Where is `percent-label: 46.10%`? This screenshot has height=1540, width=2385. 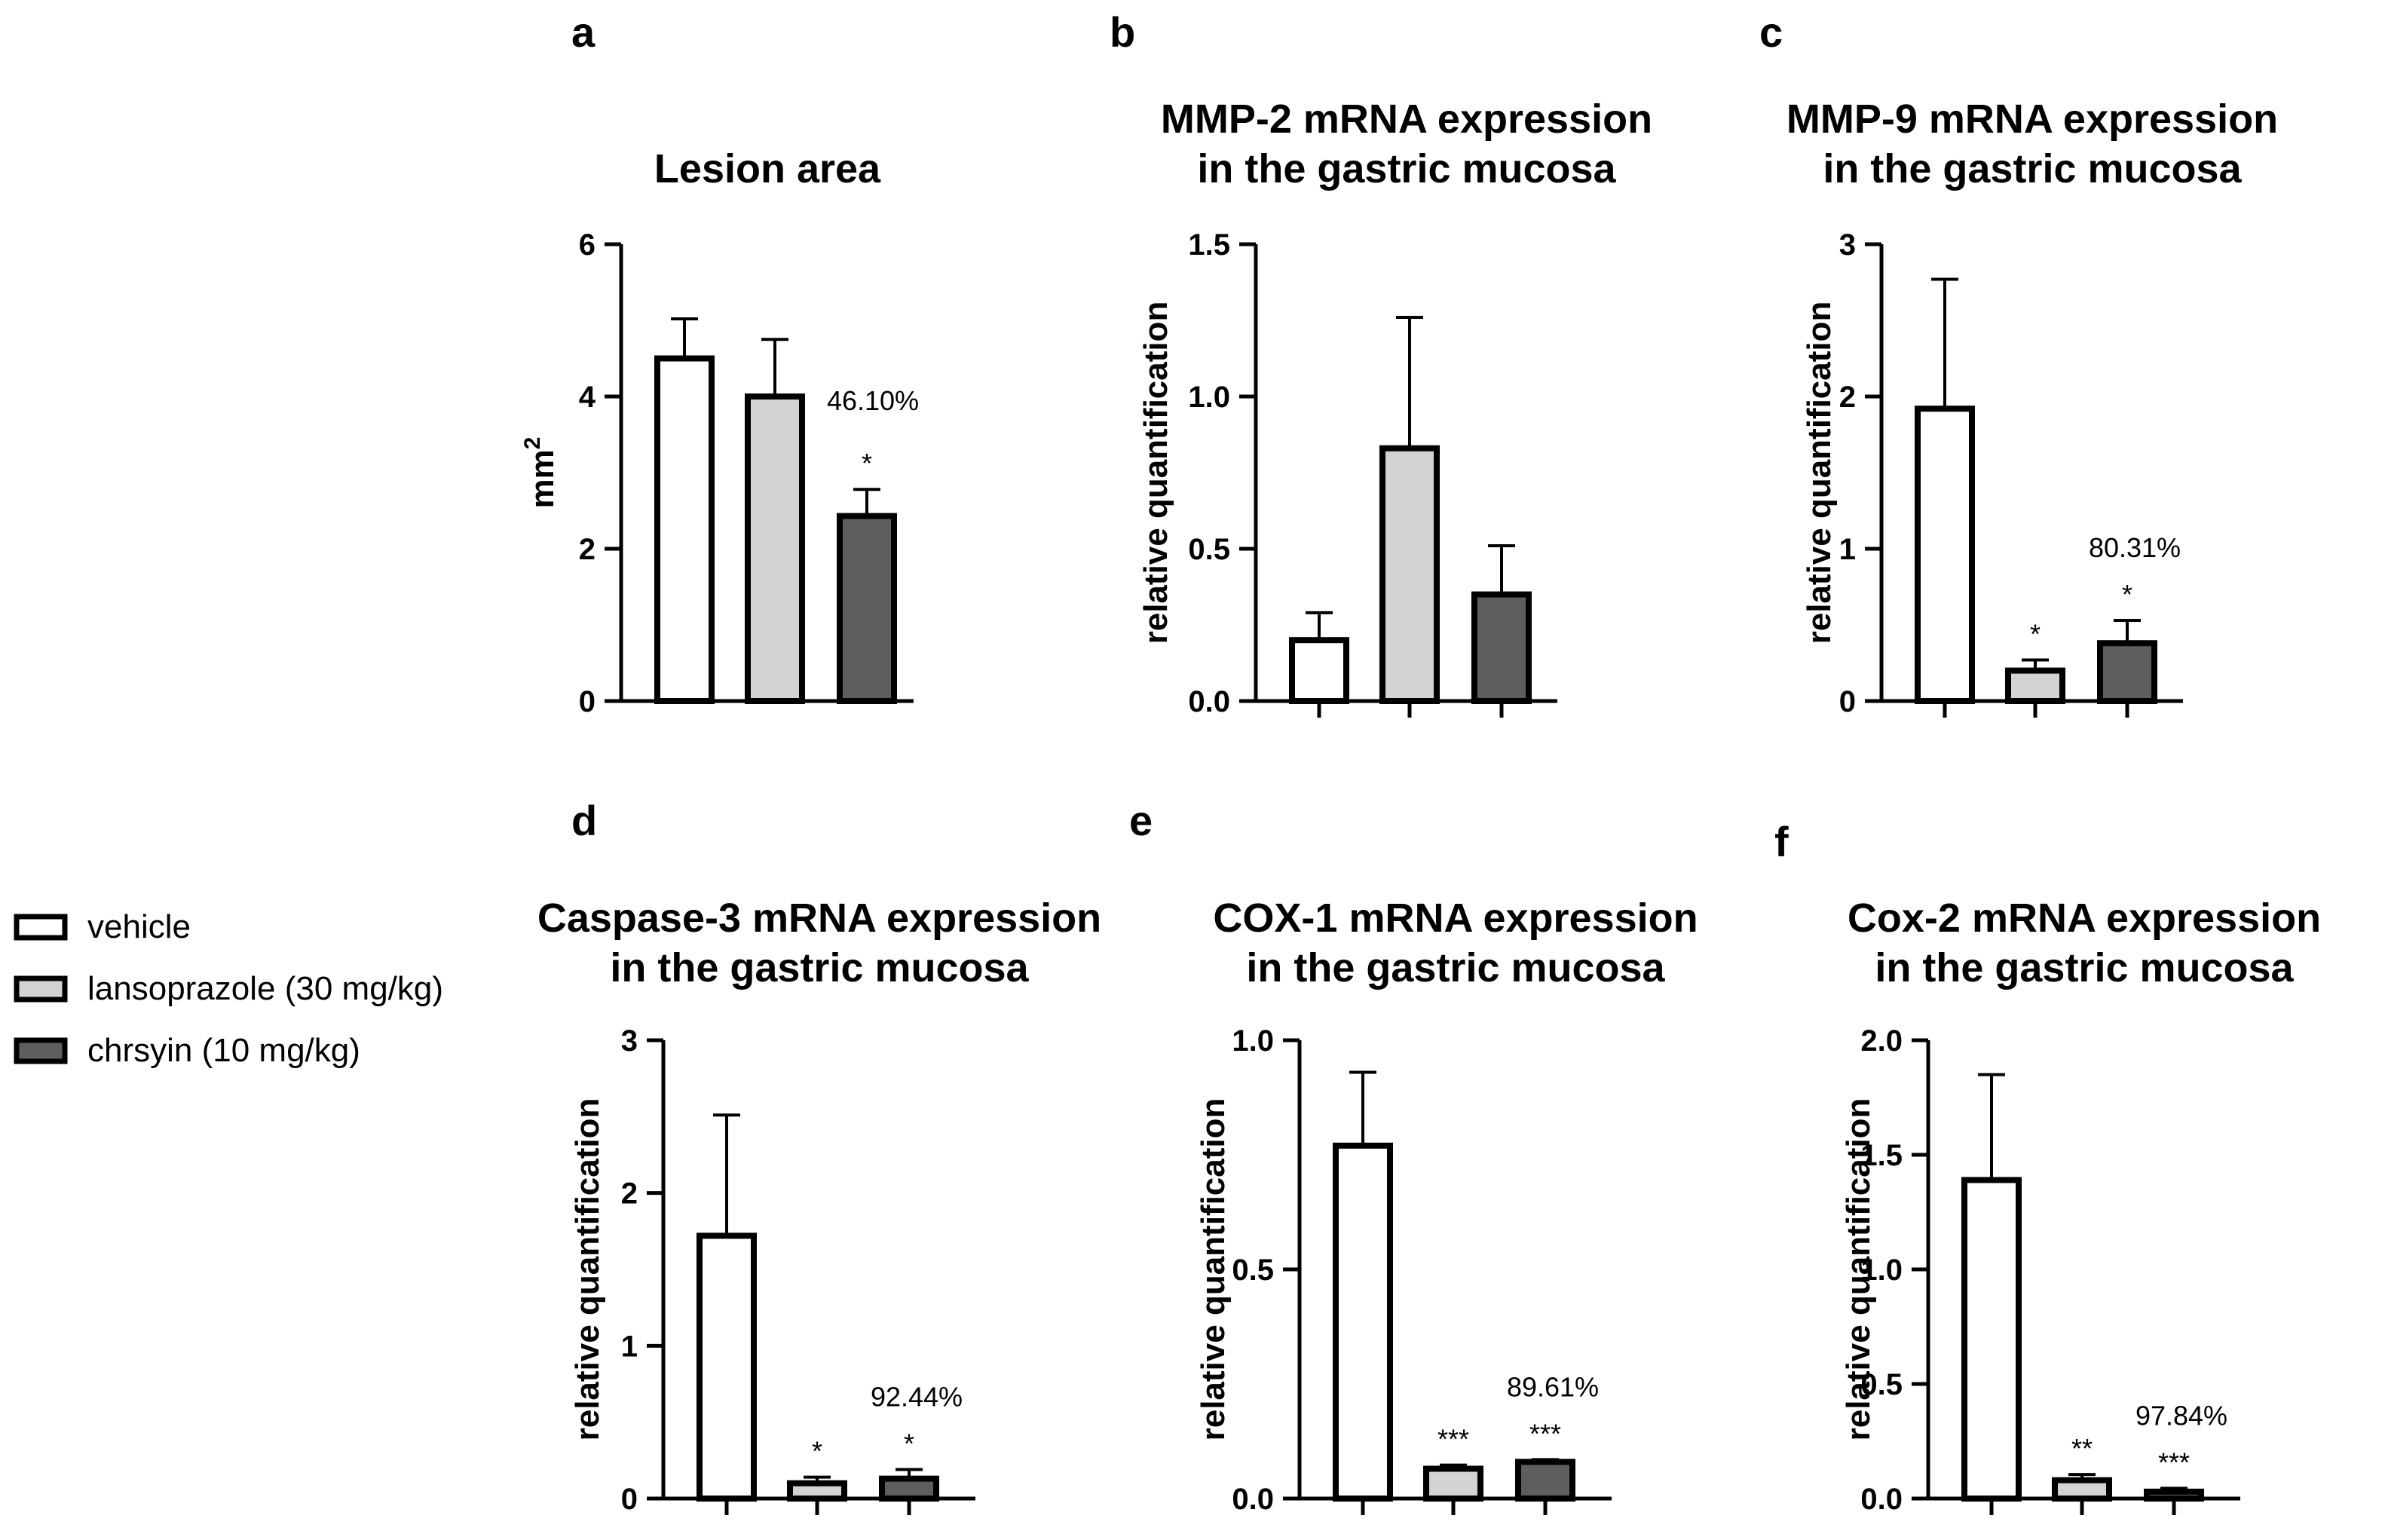
percent-label: 46.10% is located at coordinates (873, 400).